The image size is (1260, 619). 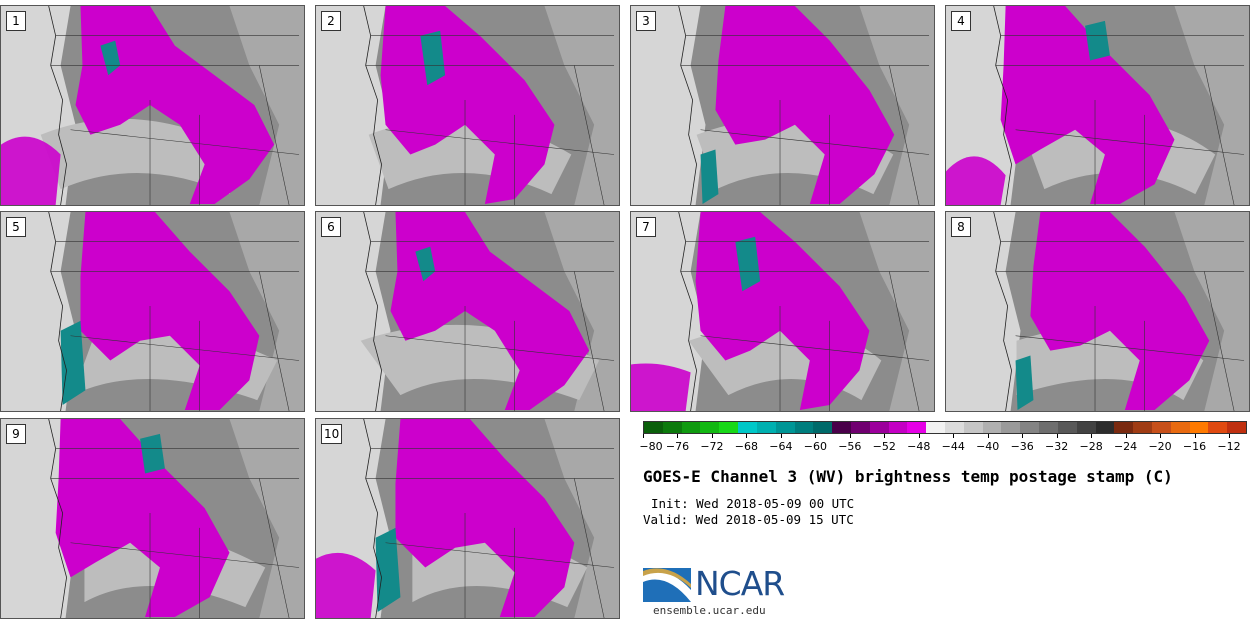 What do you see at coordinates (815, 446) in the screenshot?
I see `colorbar-tick-label: −60` at bounding box center [815, 446].